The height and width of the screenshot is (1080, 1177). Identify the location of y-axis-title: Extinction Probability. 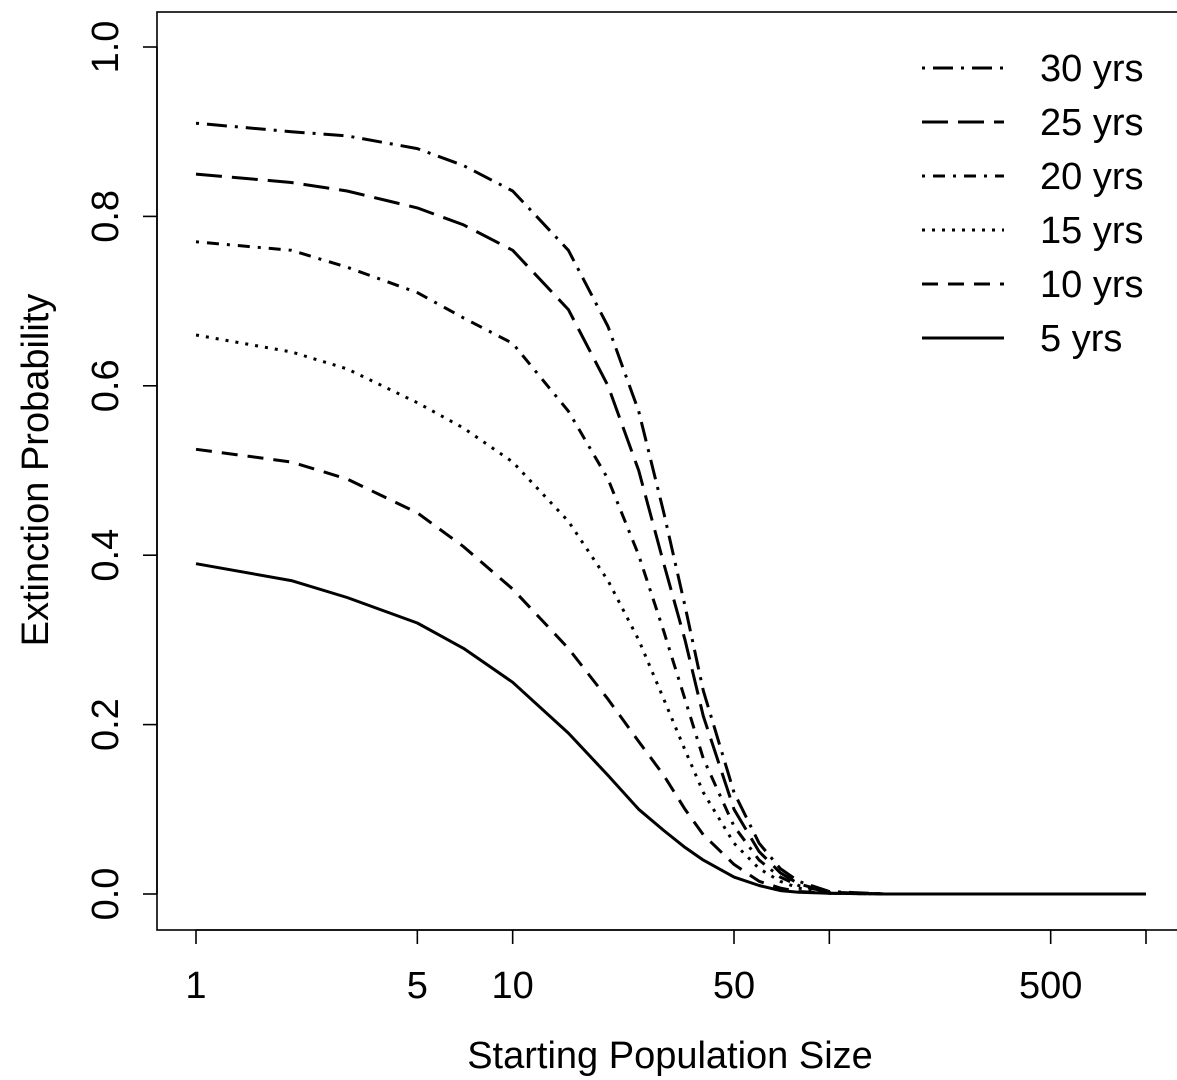
(36, 470).